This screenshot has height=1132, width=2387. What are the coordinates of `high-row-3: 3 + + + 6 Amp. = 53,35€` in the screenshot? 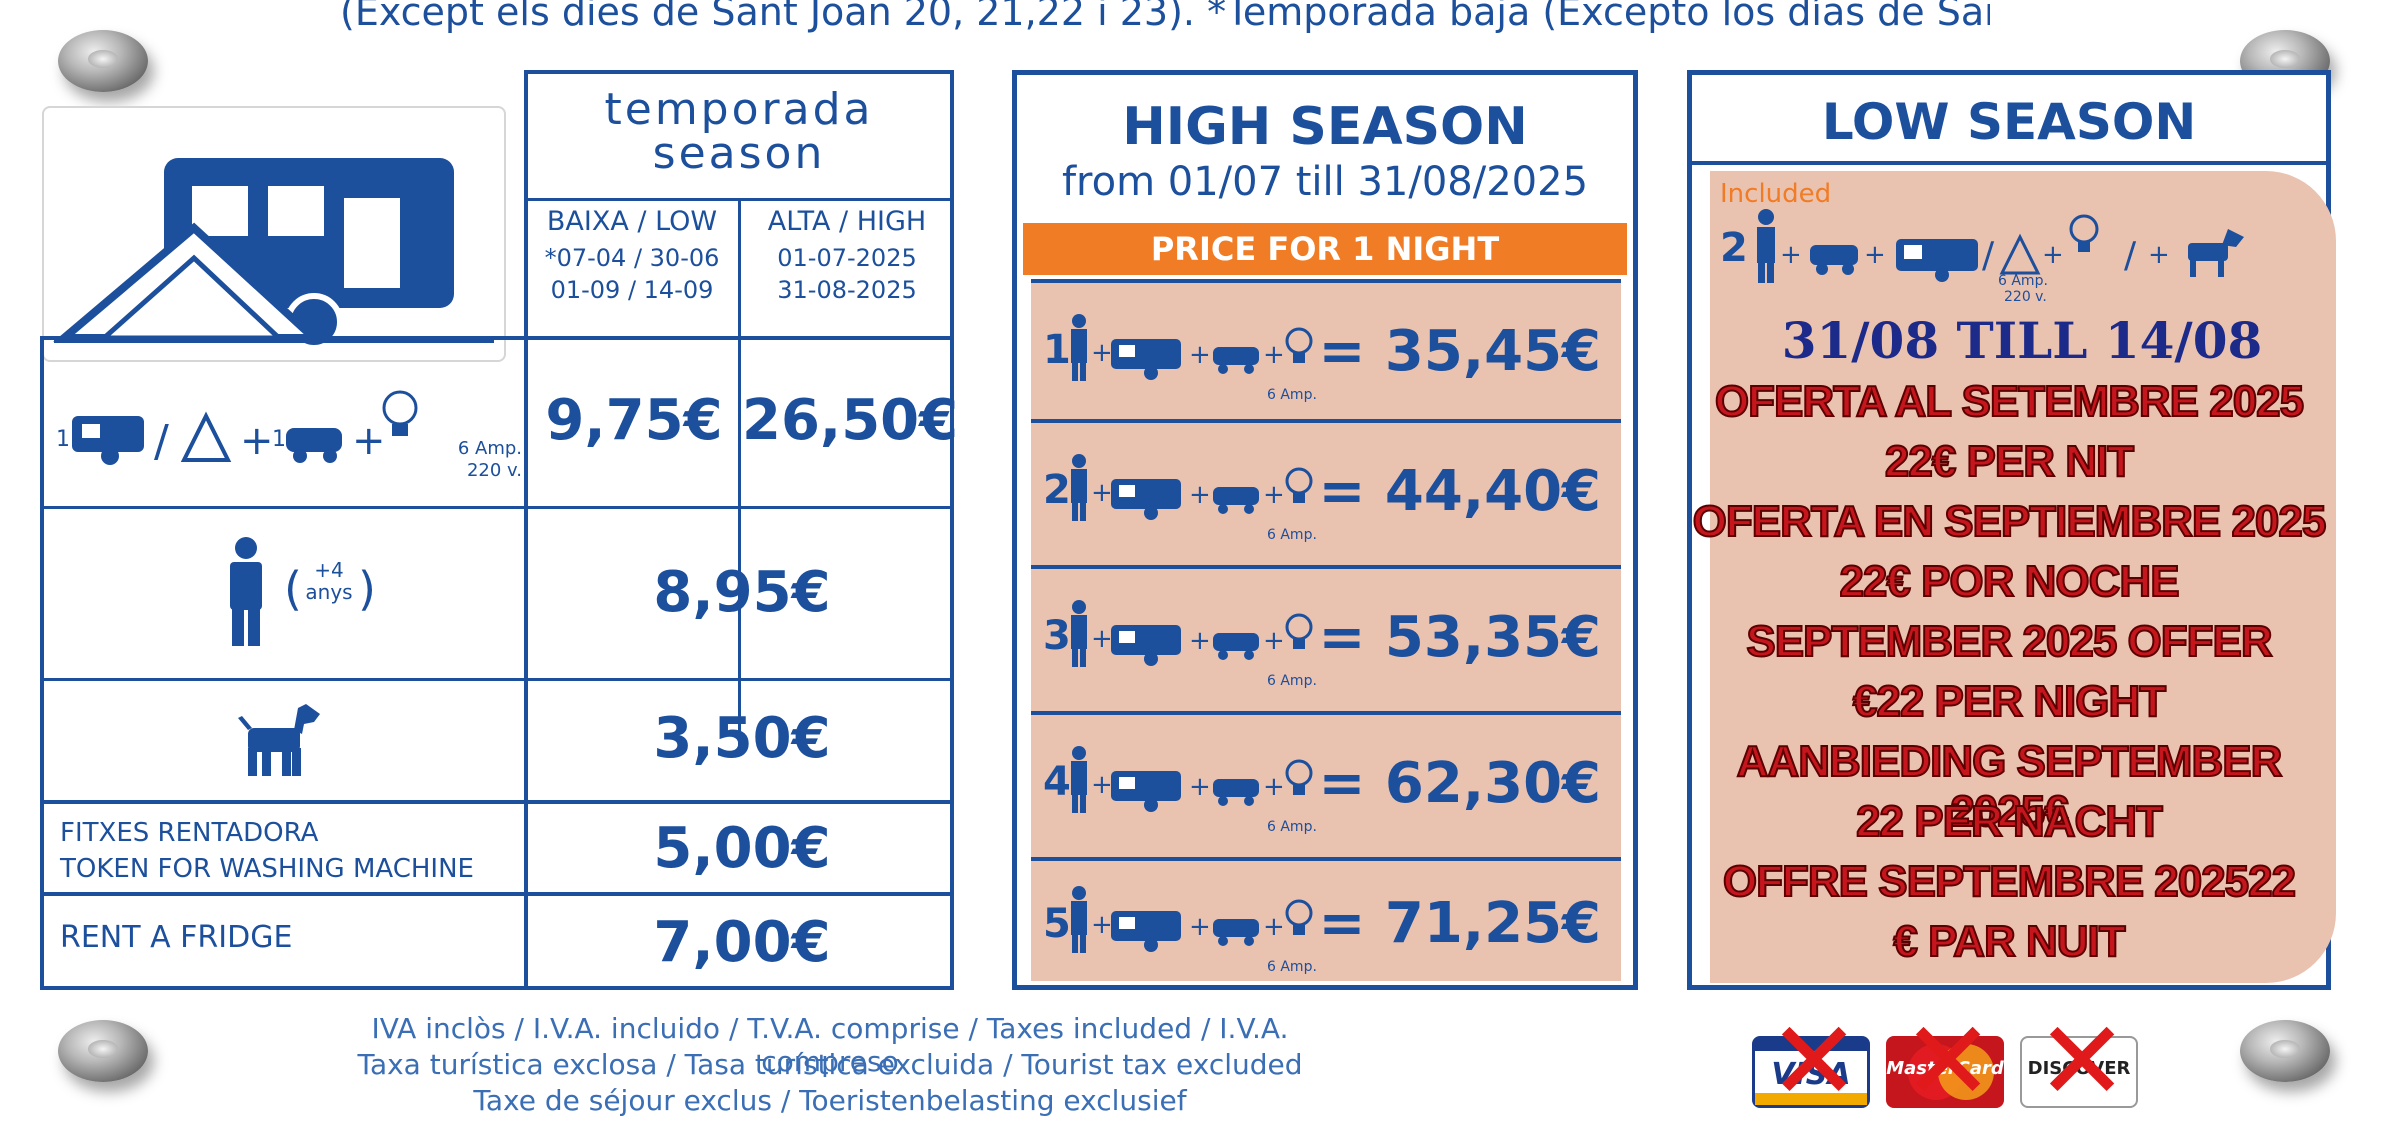 It's located at (1326, 638).